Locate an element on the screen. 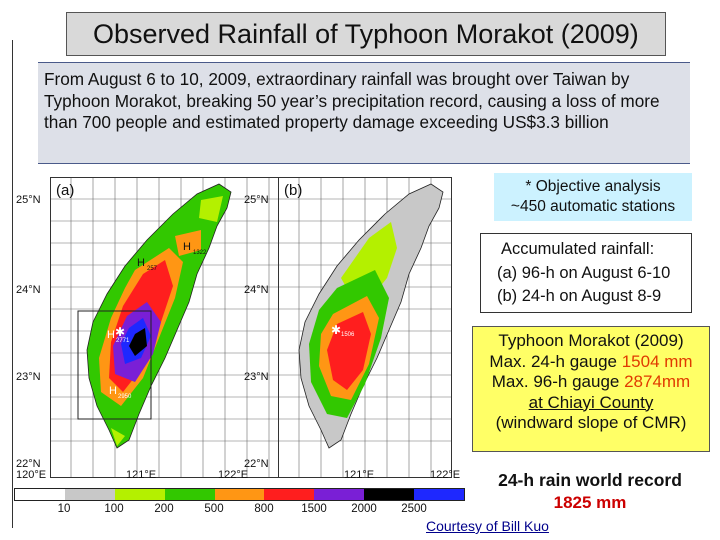 Image resolution: width=720 pixels, height=540 pixels. colorbar-label-100: 100 is located at coordinates (114, 509).